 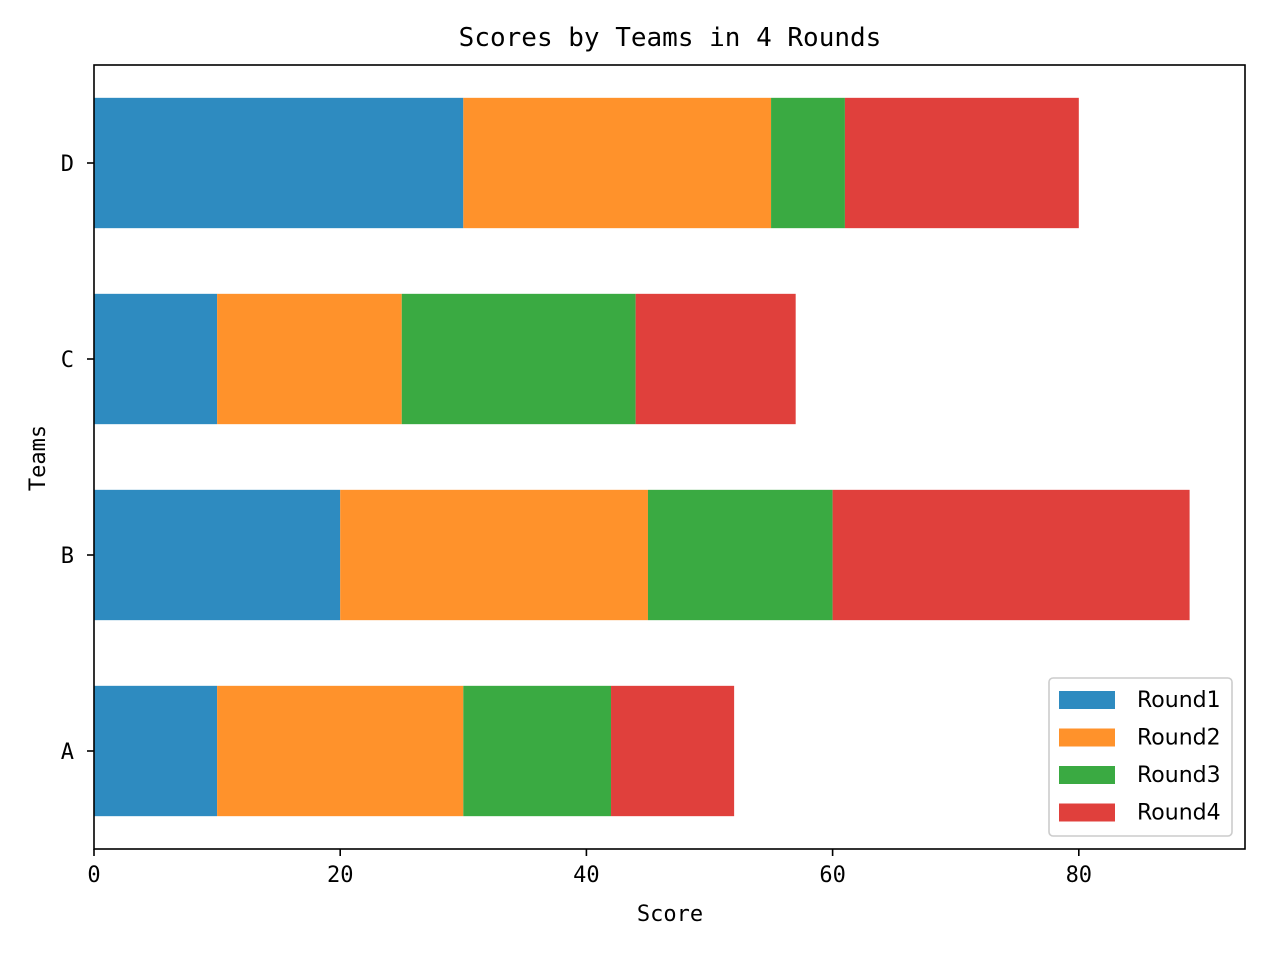 What do you see at coordinates (1179, 700) in the screenshot?
I see `legend-label-round1: Round1` at bounding box center [1179, 700].